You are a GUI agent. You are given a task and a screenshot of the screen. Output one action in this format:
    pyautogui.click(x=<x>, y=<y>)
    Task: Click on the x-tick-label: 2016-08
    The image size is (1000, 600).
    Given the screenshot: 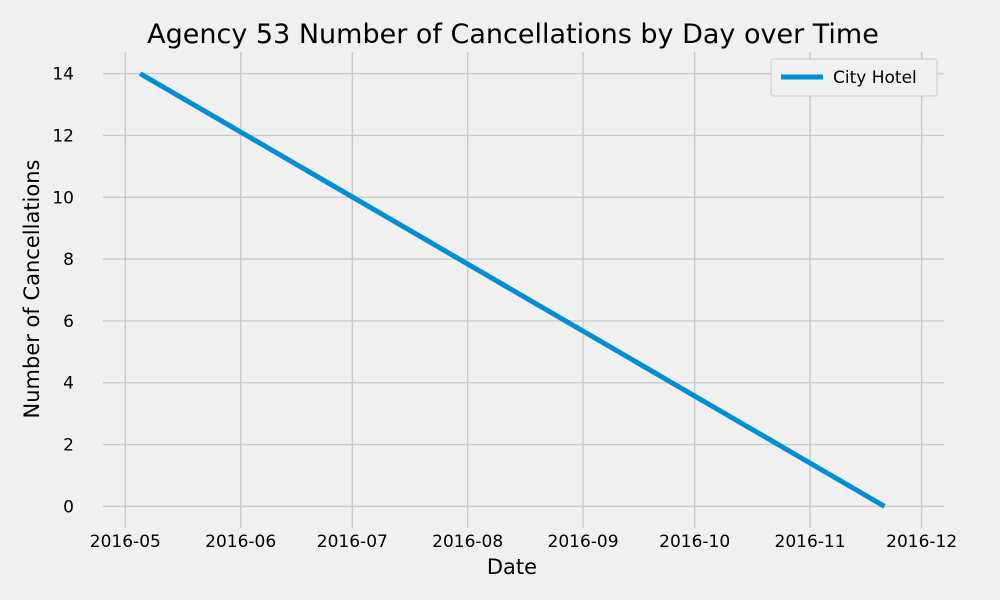 What is the action you would take?
    pyautogui.click(x=467, y=542)
    